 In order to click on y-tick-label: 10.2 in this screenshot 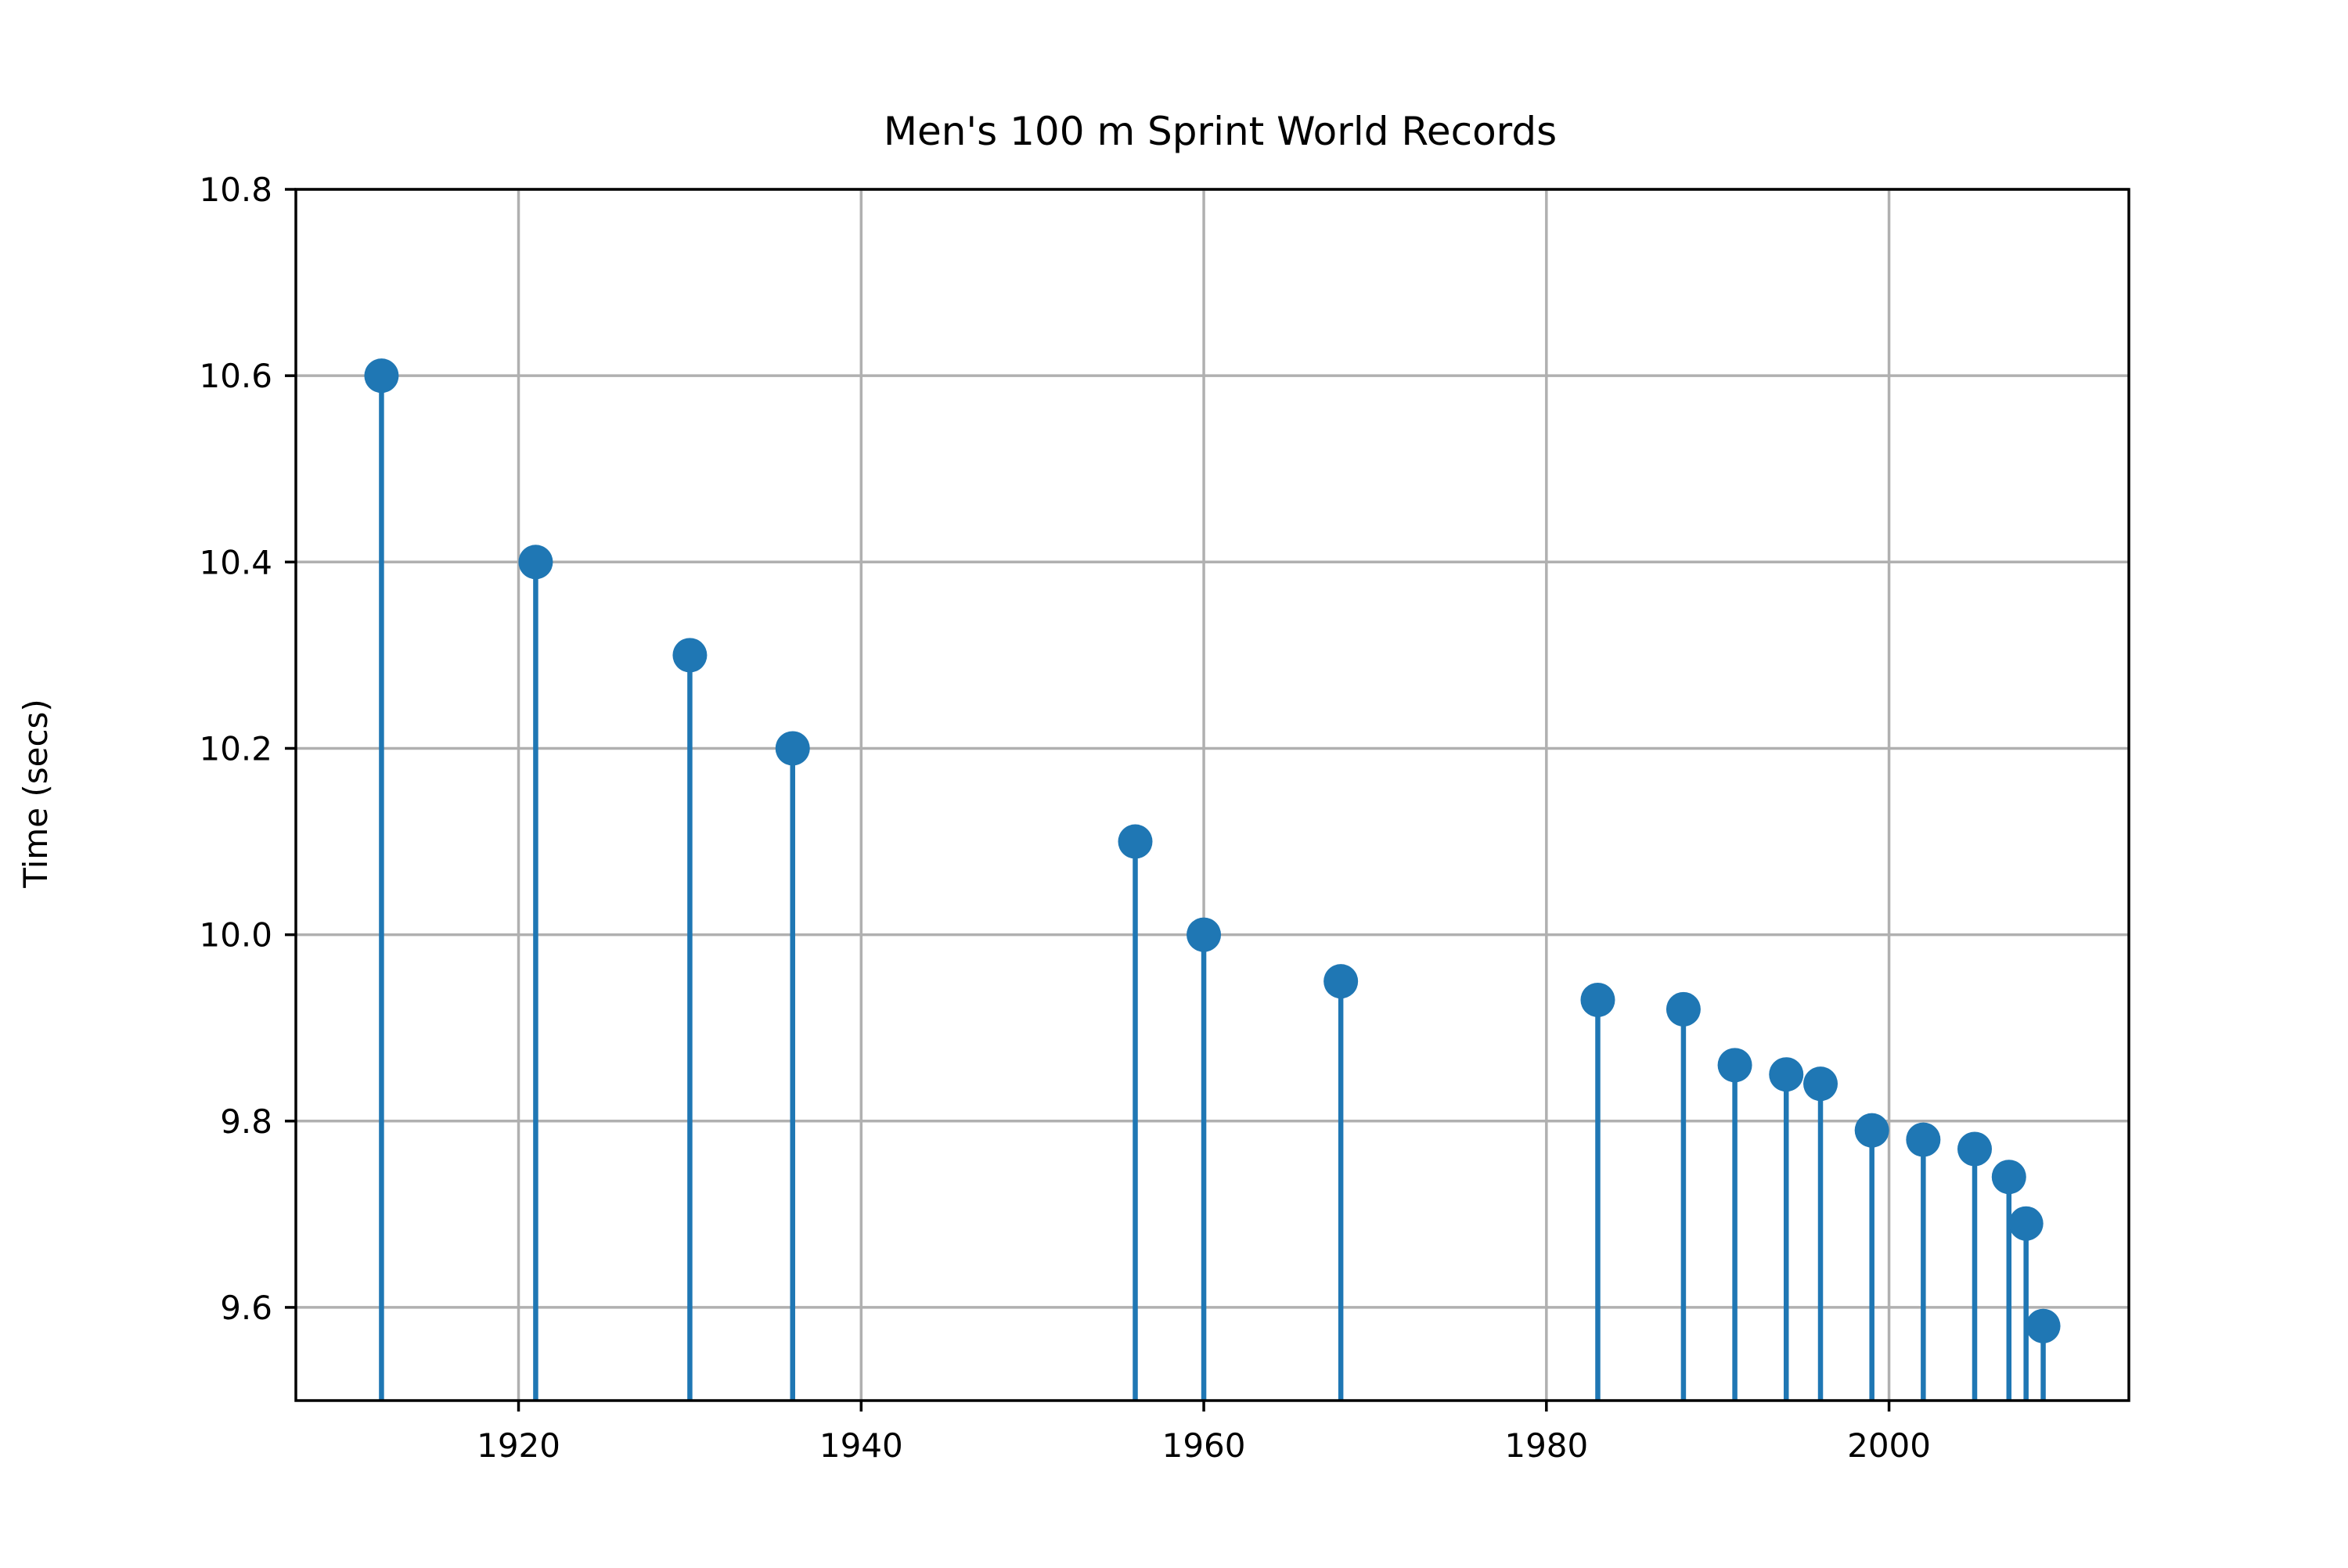, I will do `click(236, 748)`.